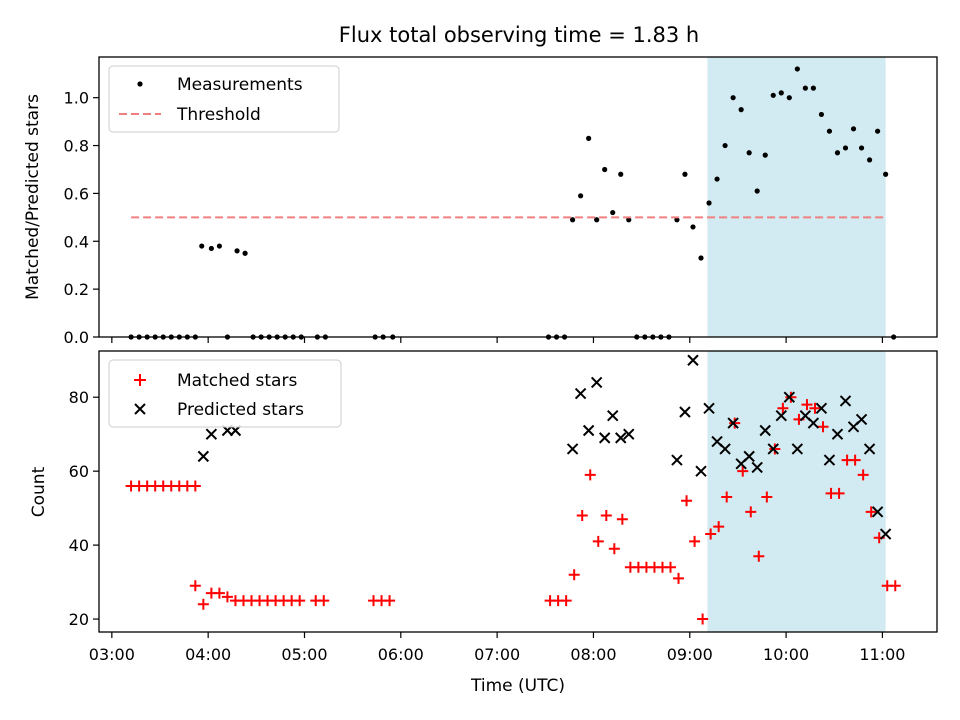  What do you see at coordinates (76, 289) in the screenshot?
I see `y-tick-label: 0.2` at bounding box center [76, 289].